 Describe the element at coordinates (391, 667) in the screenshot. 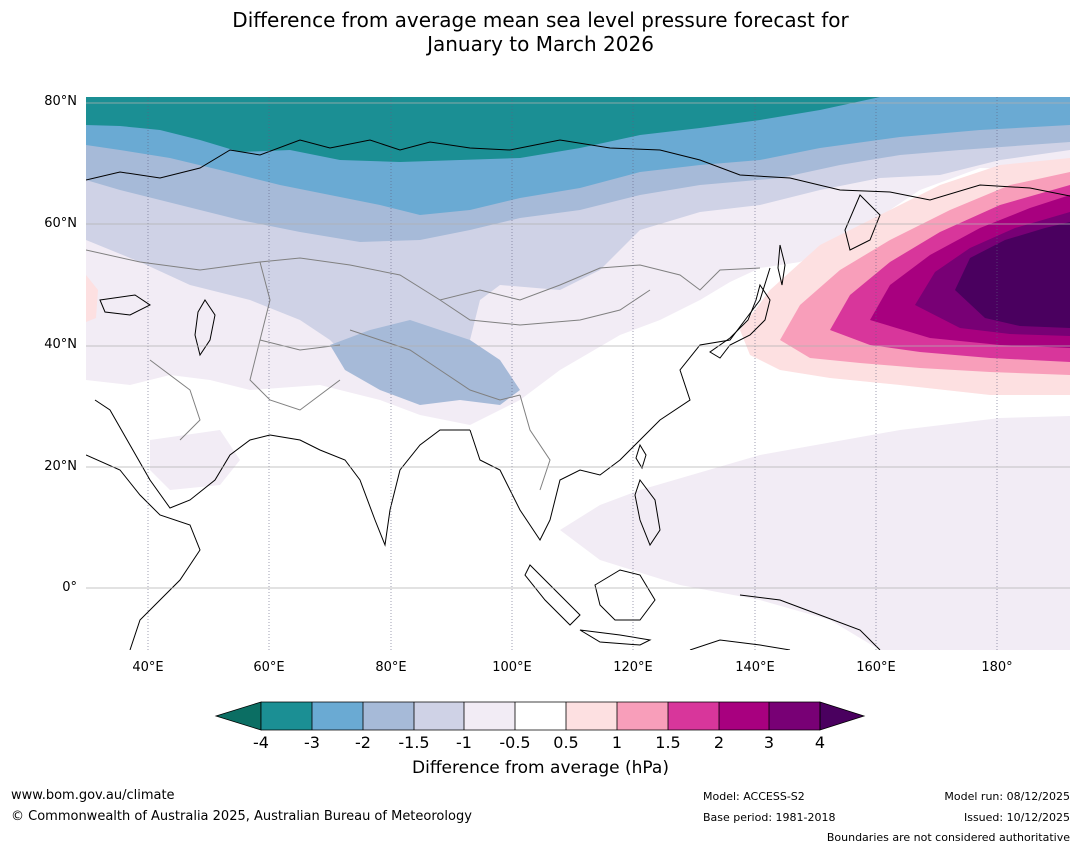

I see `lon-label-80e: 80°E` at that location.